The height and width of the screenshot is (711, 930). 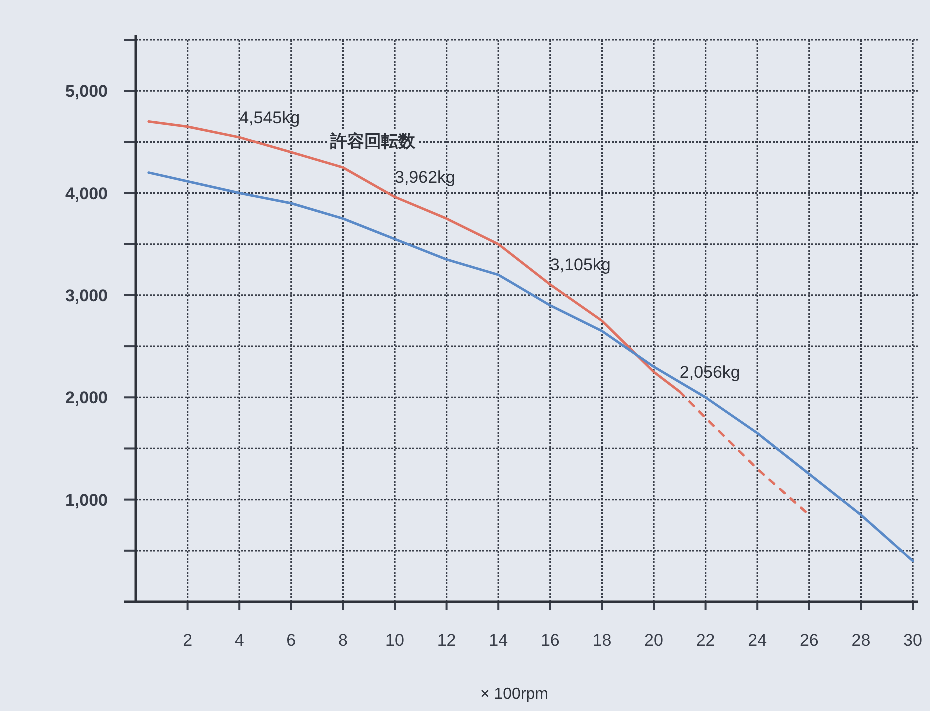 What do you see at coordinates (86, 500) in the screenshot?
I see `y-tick-label: 1,000` at bounding box center [86, 500].